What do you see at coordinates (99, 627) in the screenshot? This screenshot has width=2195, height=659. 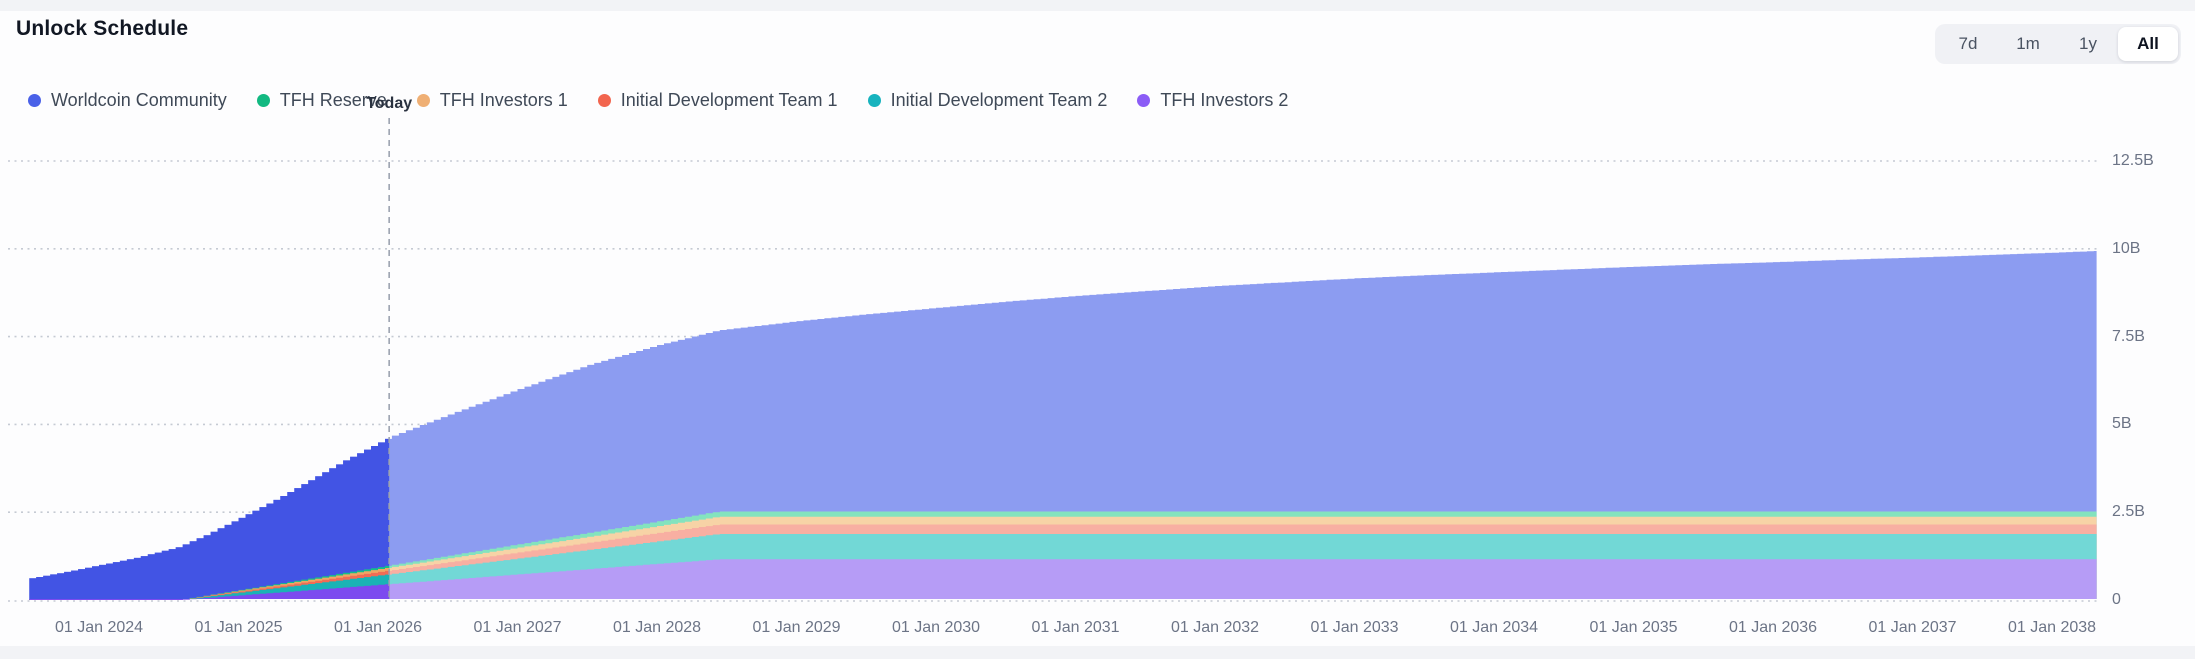 I see `x-axis-label-2024: 01 Jan 2024` at bounding box center [99, 627].